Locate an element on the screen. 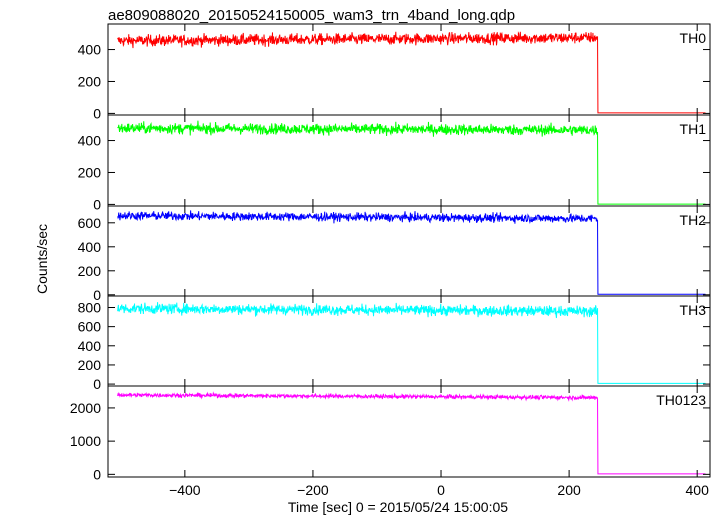  x-tick-label: 200 is located at coordinates (569, 490).